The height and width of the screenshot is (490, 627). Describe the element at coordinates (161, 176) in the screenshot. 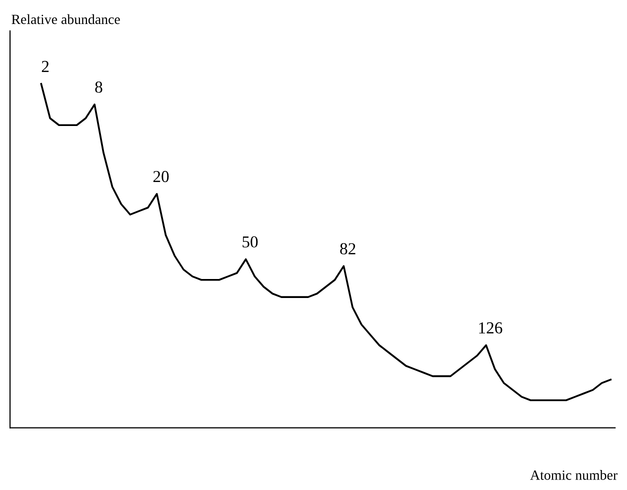

I see `annotation: 20` at that location.